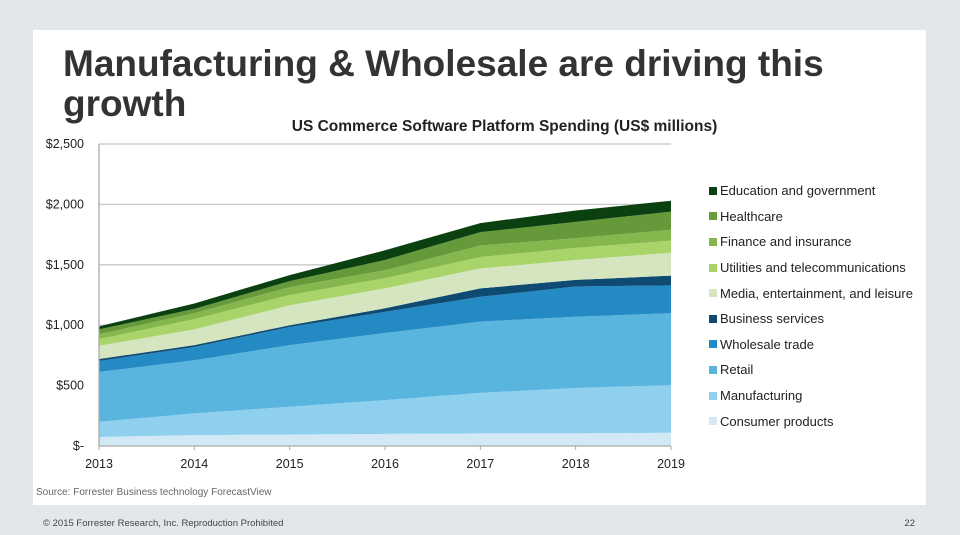  What do you see at coordinates (811, 217) in the screenshot?
I see `legend-item: Healthcare` at bounding box center [811, 217].